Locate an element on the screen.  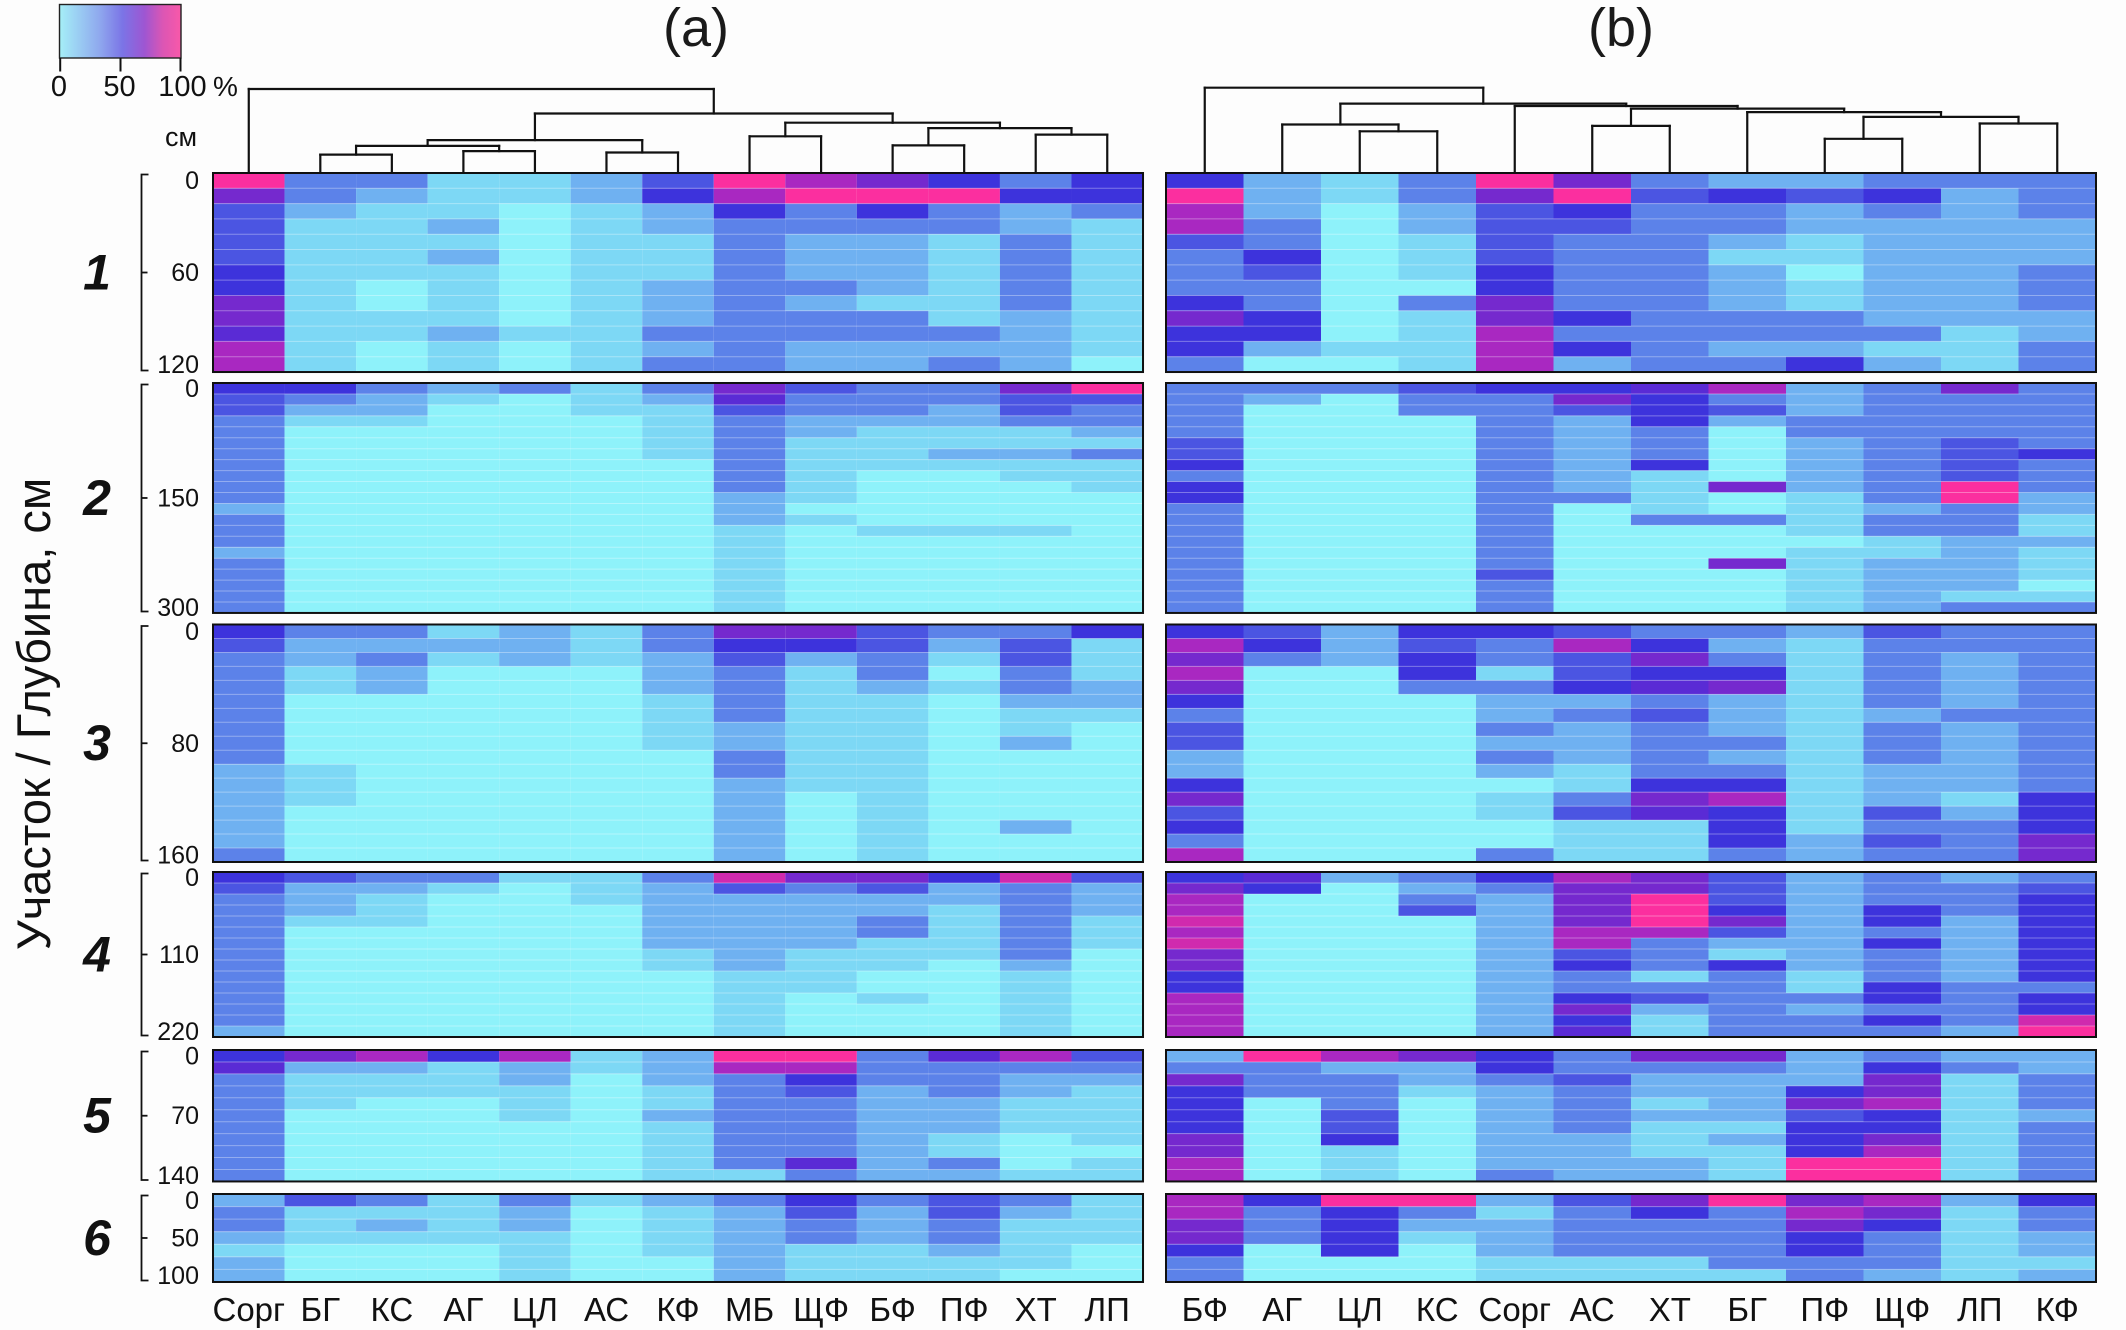
svg-text: 6 is located at coordinates (97, 1238).